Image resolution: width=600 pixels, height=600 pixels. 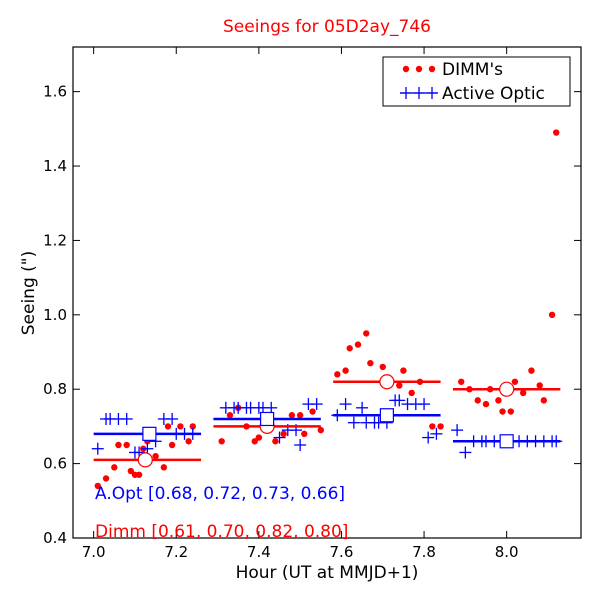 I want to click on x-tick-label: 7.8, so click(x=424, y=552).